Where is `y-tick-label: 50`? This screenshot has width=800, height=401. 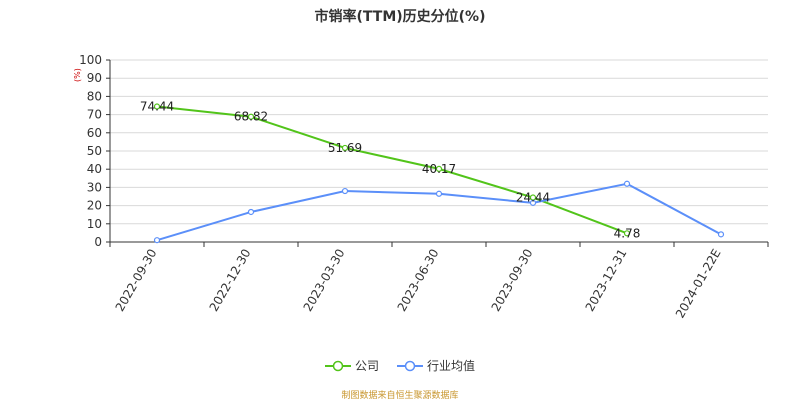
y-tick-label: 50 is located at coordinates (94, 151).